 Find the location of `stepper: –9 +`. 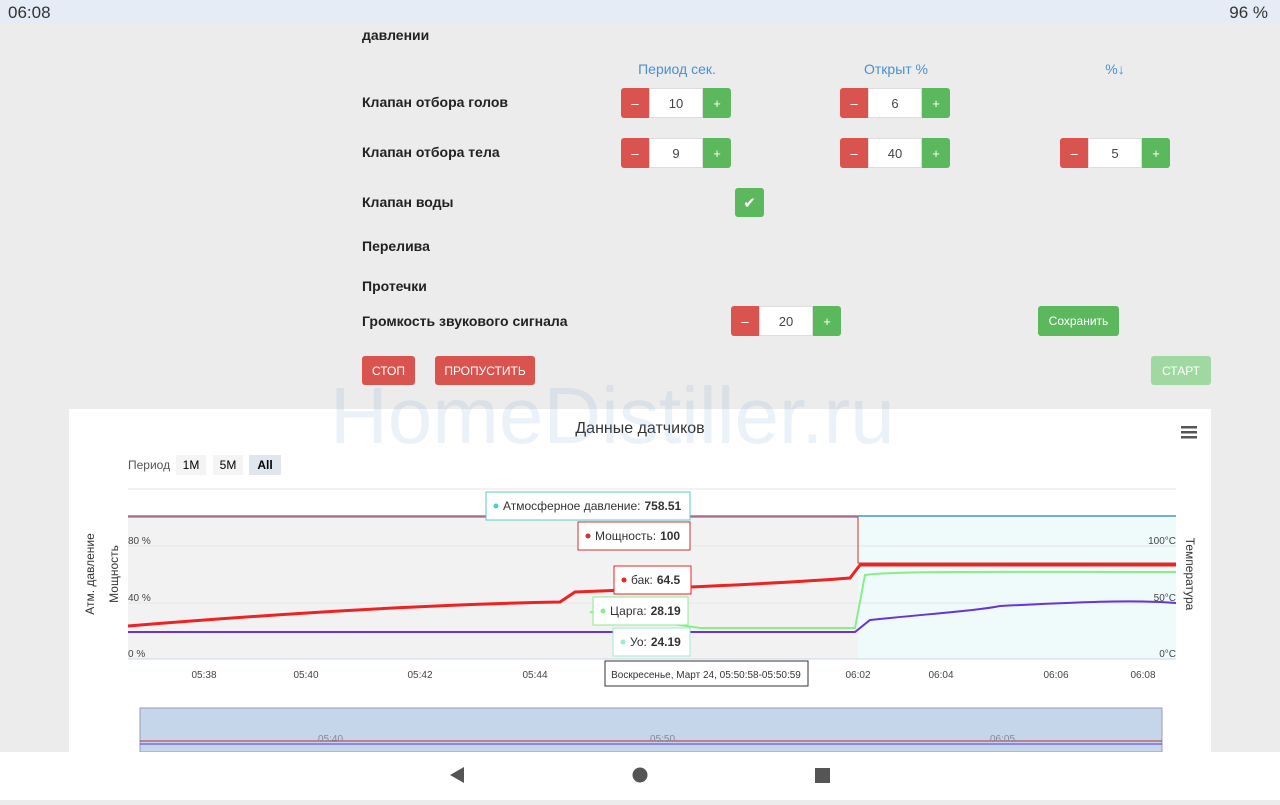

stepper: –9 + is located at coordinates (676, 153).